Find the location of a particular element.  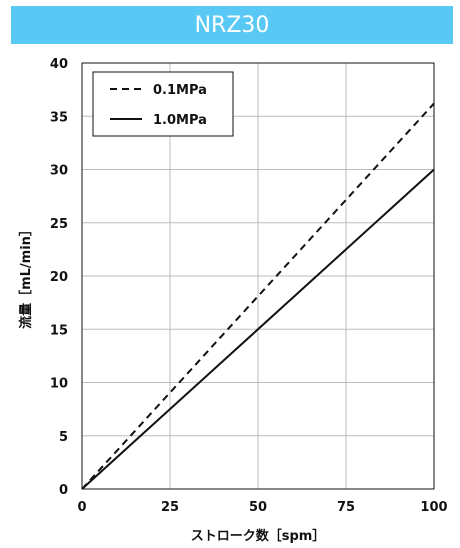

chart-title: NRZ30 is located at coordinates (232, 25).